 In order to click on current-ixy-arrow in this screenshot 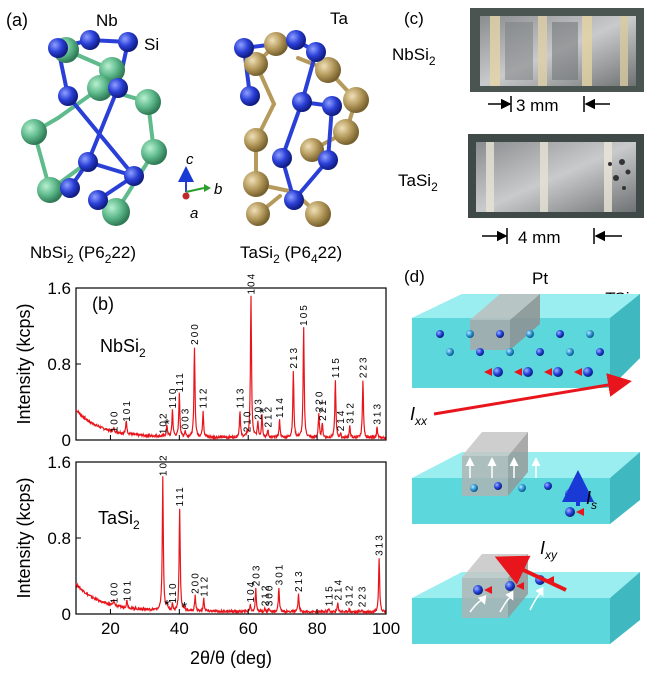, I will do `click(530, 573)`.